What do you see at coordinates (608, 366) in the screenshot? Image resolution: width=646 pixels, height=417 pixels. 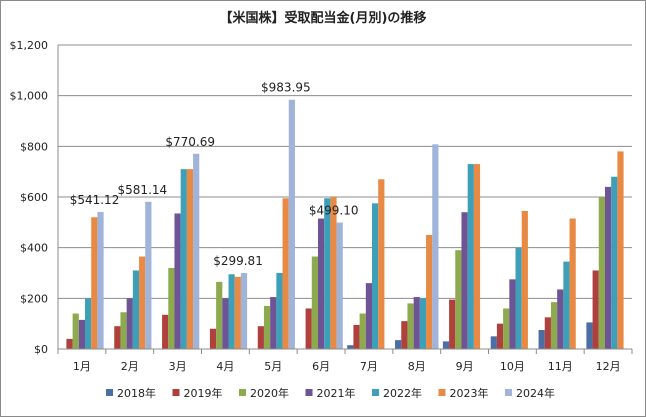 I see `x-tick-label: 12月` at bounding box center [608, 366].